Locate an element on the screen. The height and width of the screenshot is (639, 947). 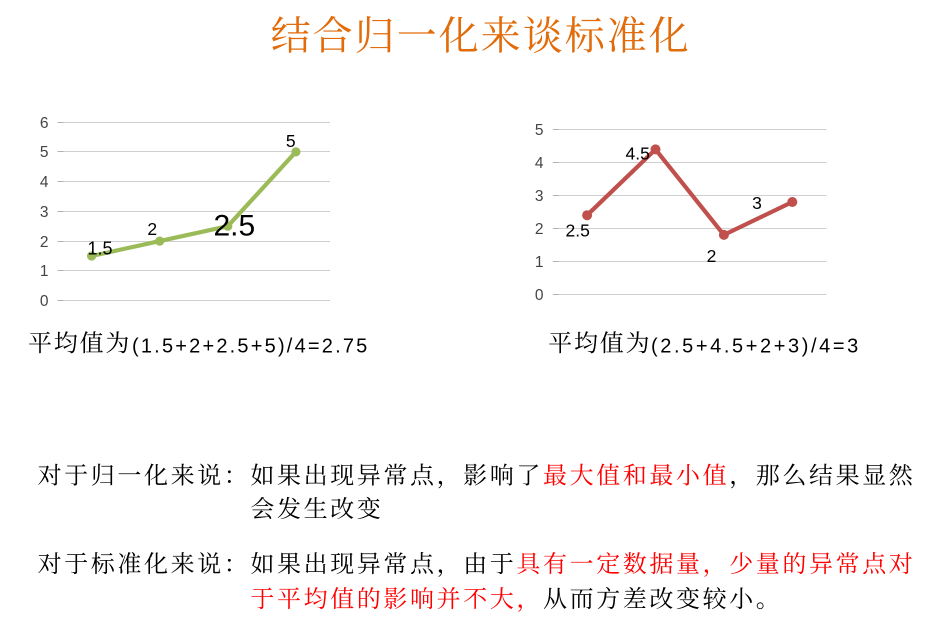
svg-text: (2.5+4.5+2+3)/4=3 is located at coordinates (756, 347).